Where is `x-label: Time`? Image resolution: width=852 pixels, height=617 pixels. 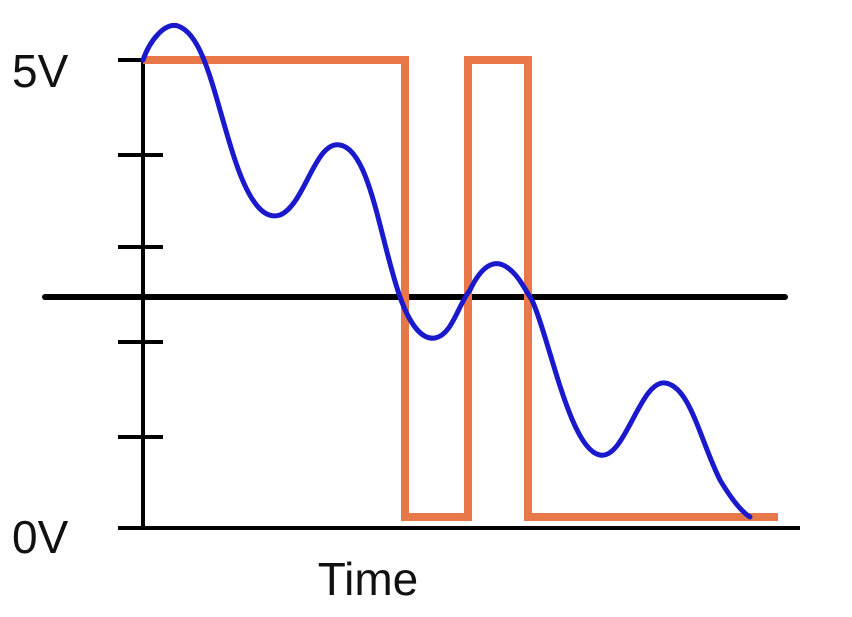
x-label: Time is located at coordinates (368, 579).